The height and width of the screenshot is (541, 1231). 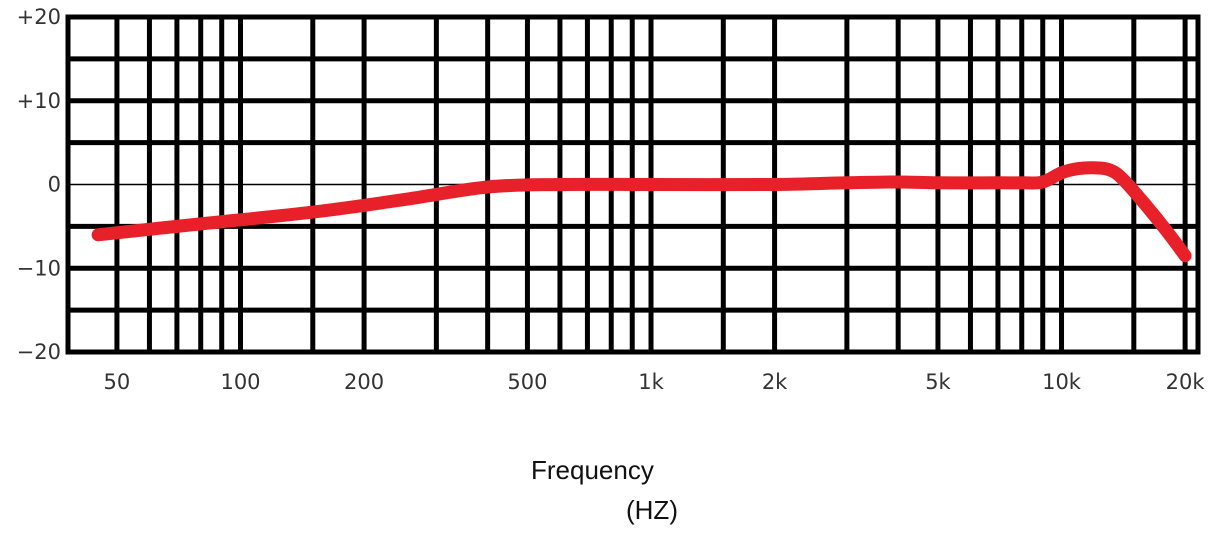 What do you see at coordinates (364, 382) in the screenshot?
I see `x-tick-label: 200` at bounding box center [364, 382].